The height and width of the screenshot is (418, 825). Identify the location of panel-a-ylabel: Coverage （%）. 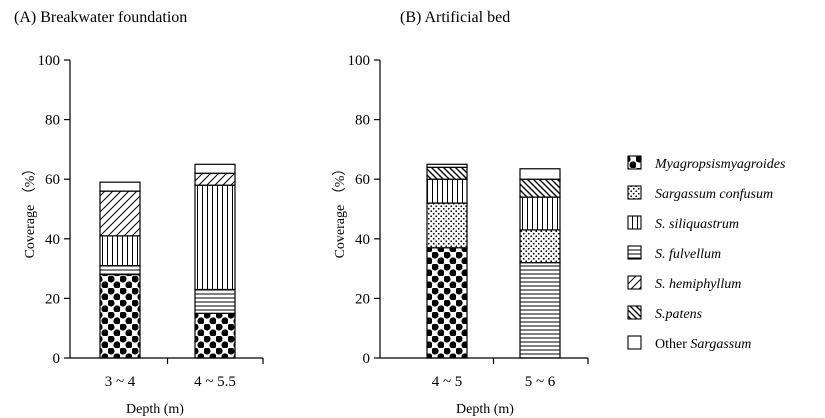
(30, 210).